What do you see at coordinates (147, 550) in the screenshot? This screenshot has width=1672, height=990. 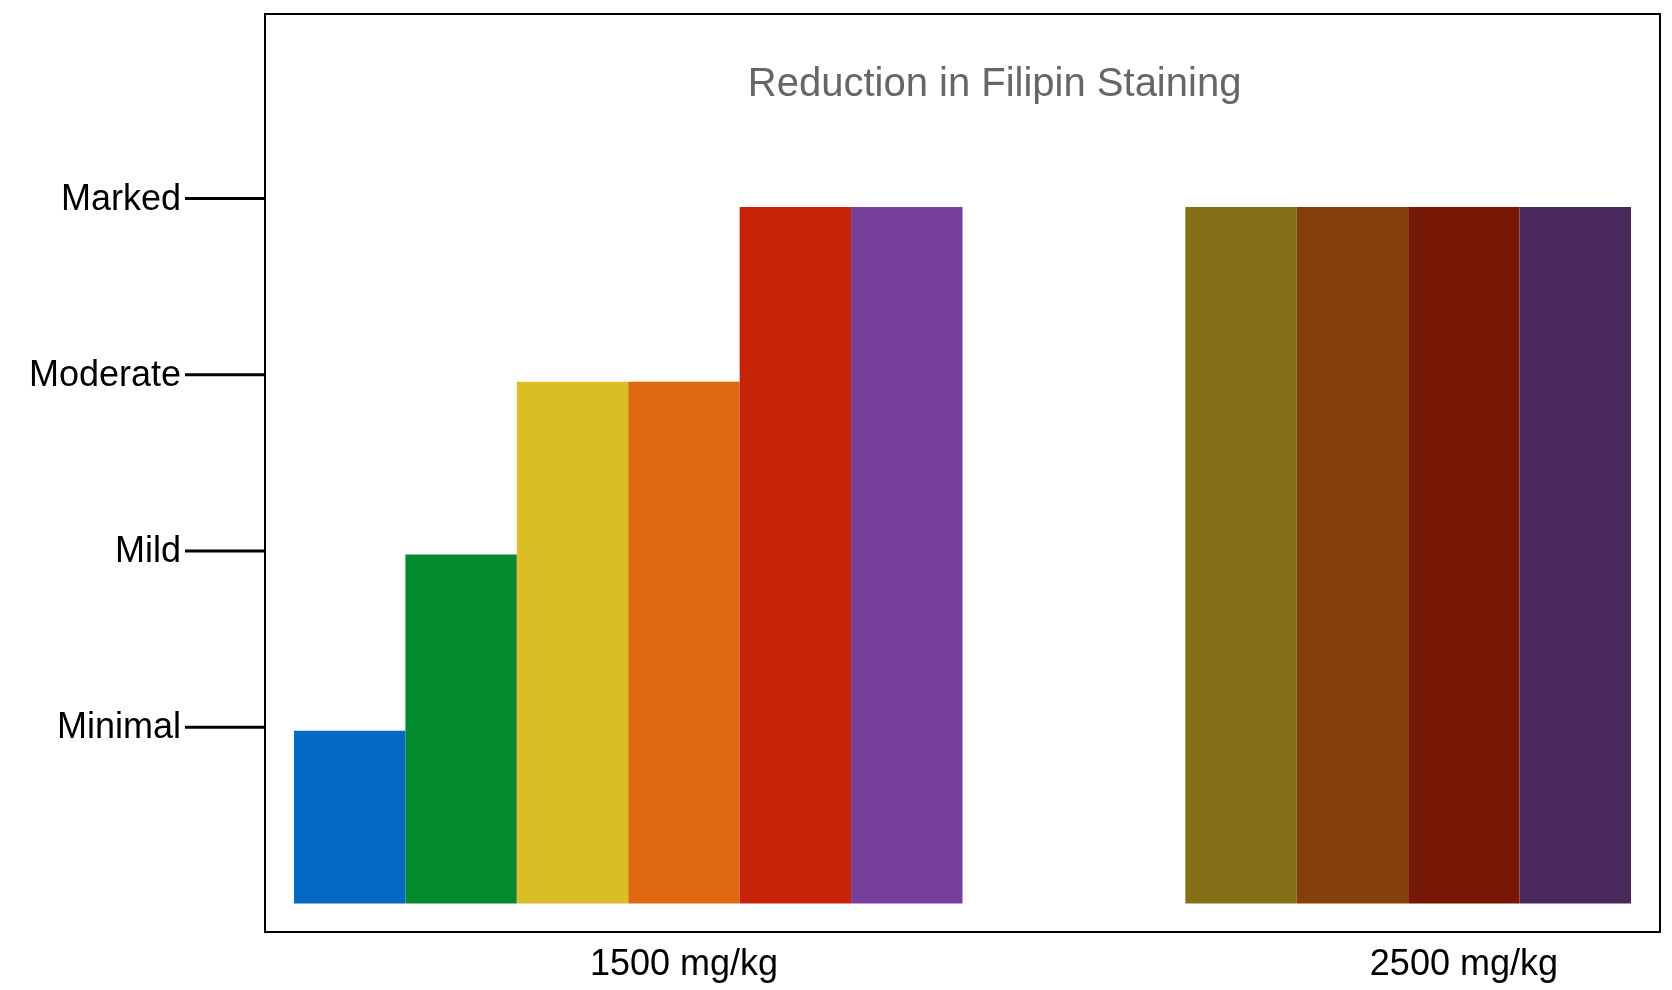 I see `text: Mild` at bounding box center [147, 550].